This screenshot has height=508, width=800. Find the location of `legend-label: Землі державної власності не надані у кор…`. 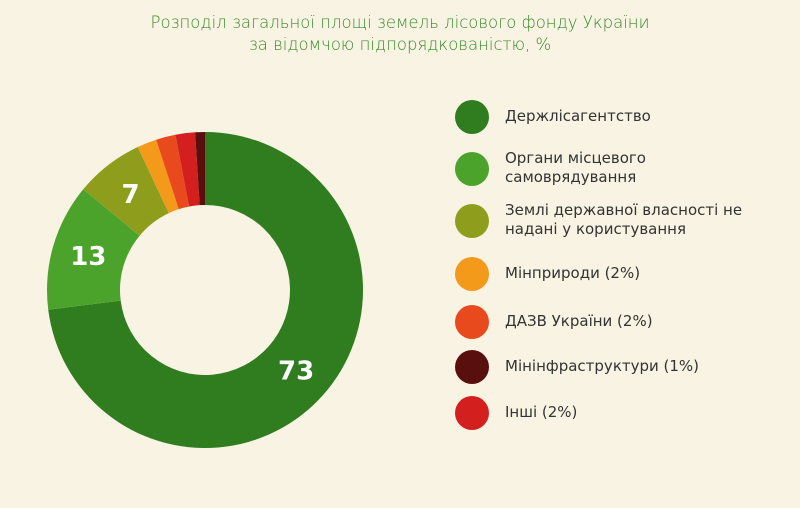

legend-label: Землі державної власності не надані у кор… is located at coordinates (650, 220).